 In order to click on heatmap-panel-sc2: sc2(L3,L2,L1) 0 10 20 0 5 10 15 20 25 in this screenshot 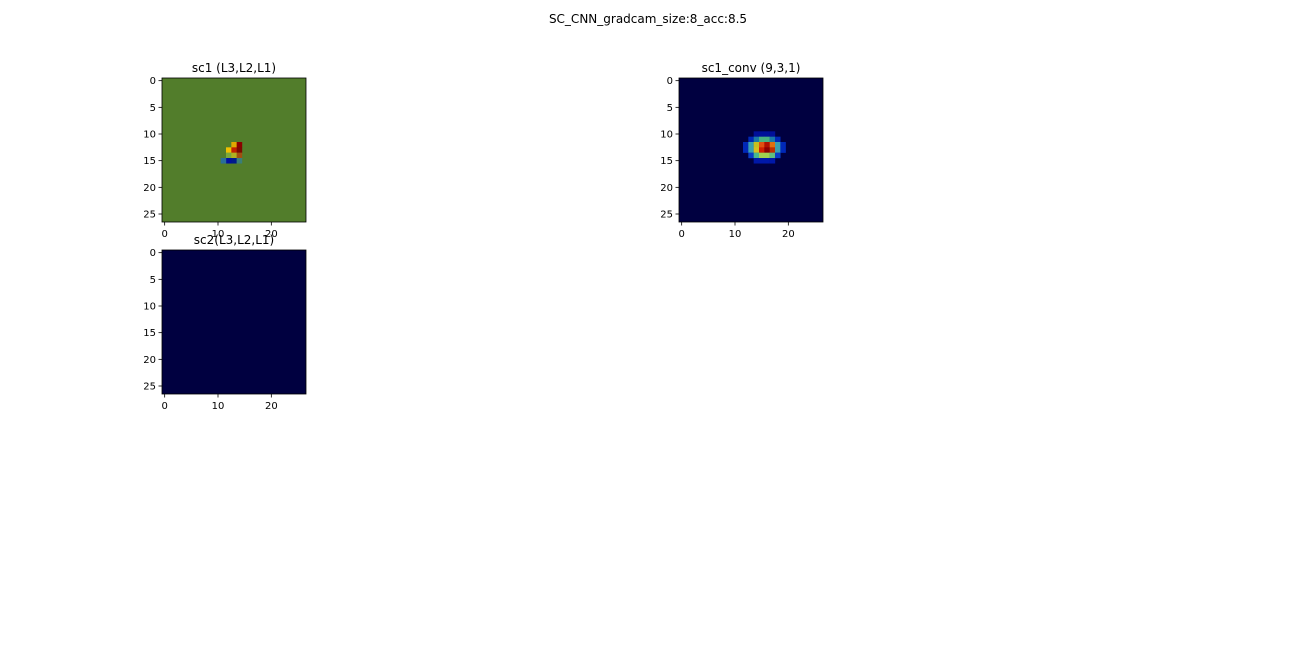, I will do `click(225, 322)`.